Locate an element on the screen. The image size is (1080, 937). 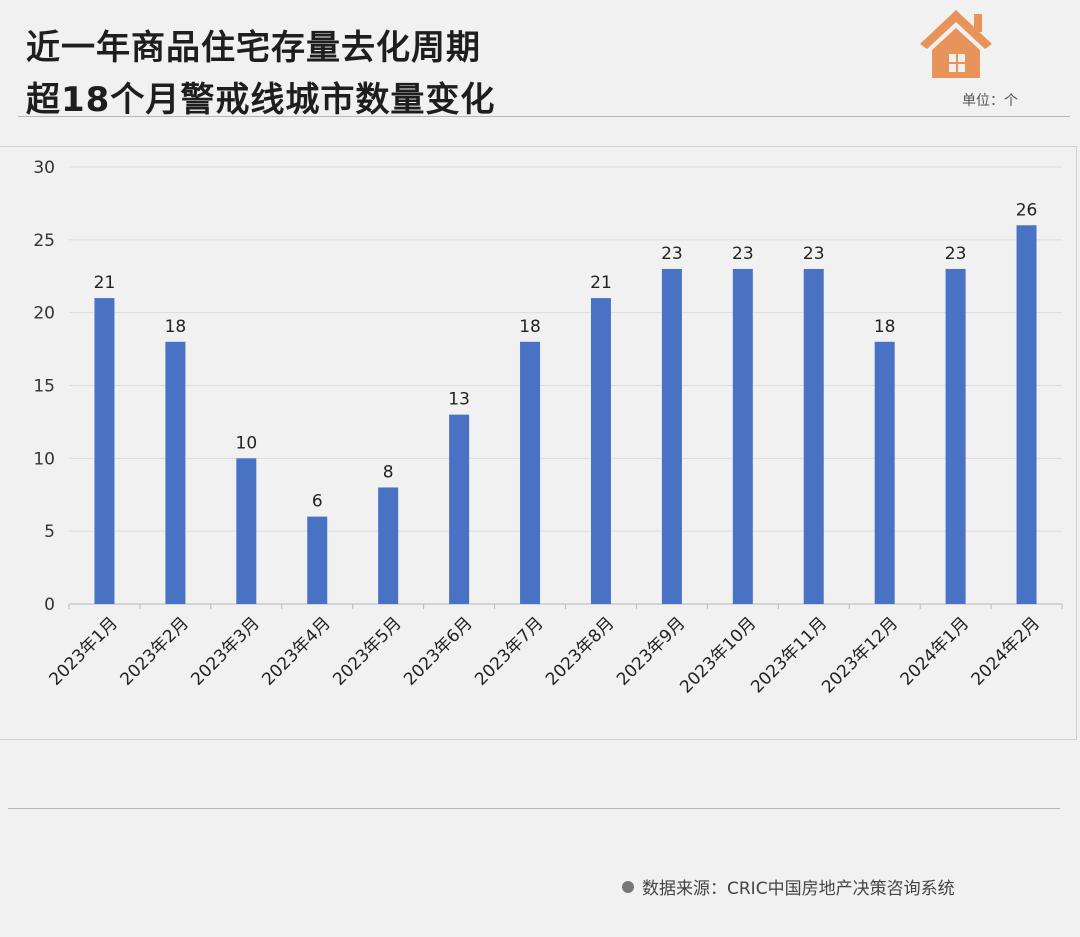
x-tick-label: 2024年2月 is located at coordinates (1006, 651).